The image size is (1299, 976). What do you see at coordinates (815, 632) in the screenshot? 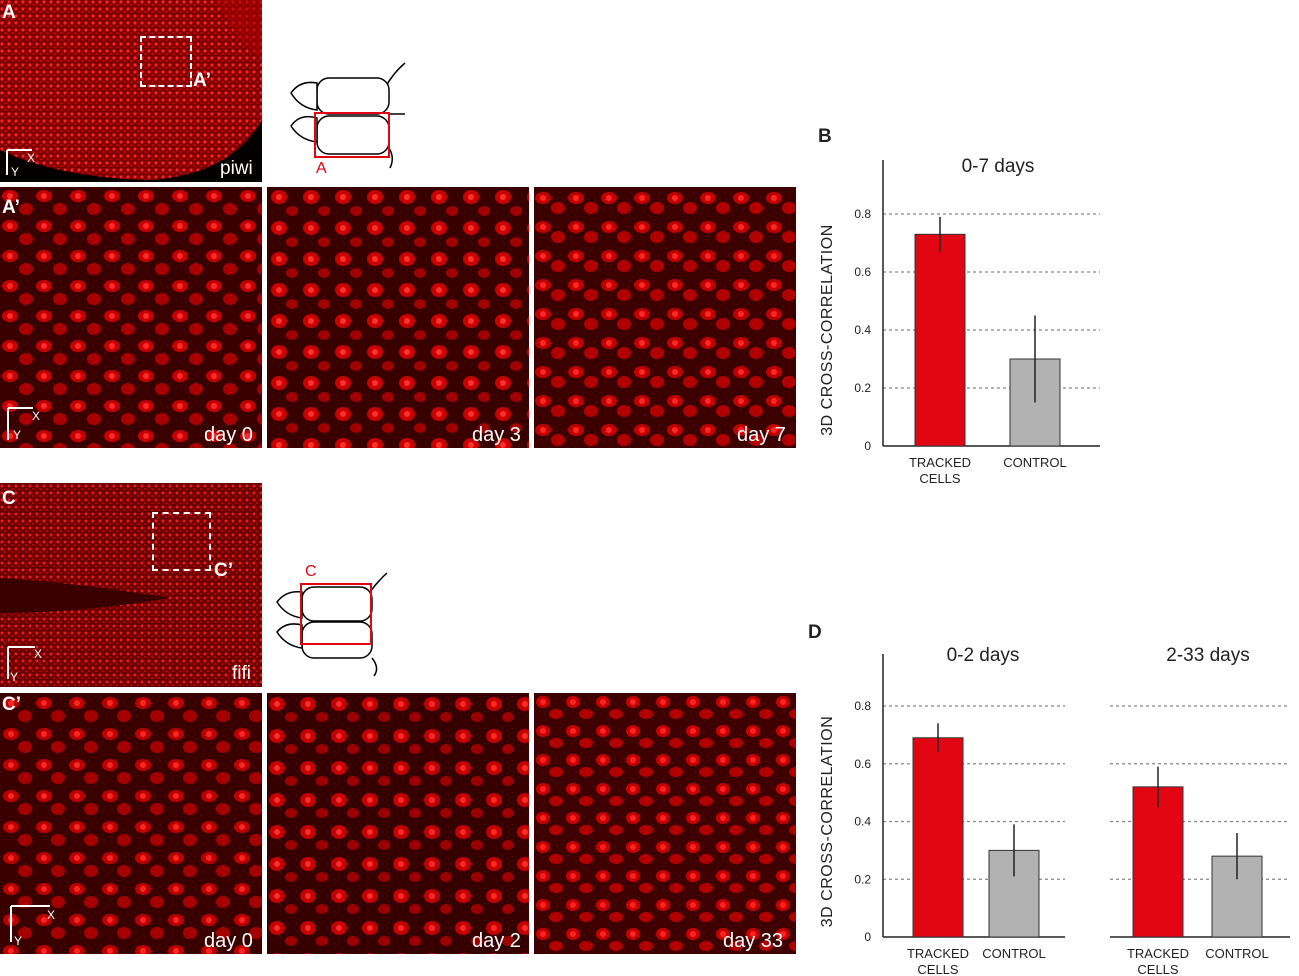
I see `panel-d-label: D` at bounding box center [815, 632].